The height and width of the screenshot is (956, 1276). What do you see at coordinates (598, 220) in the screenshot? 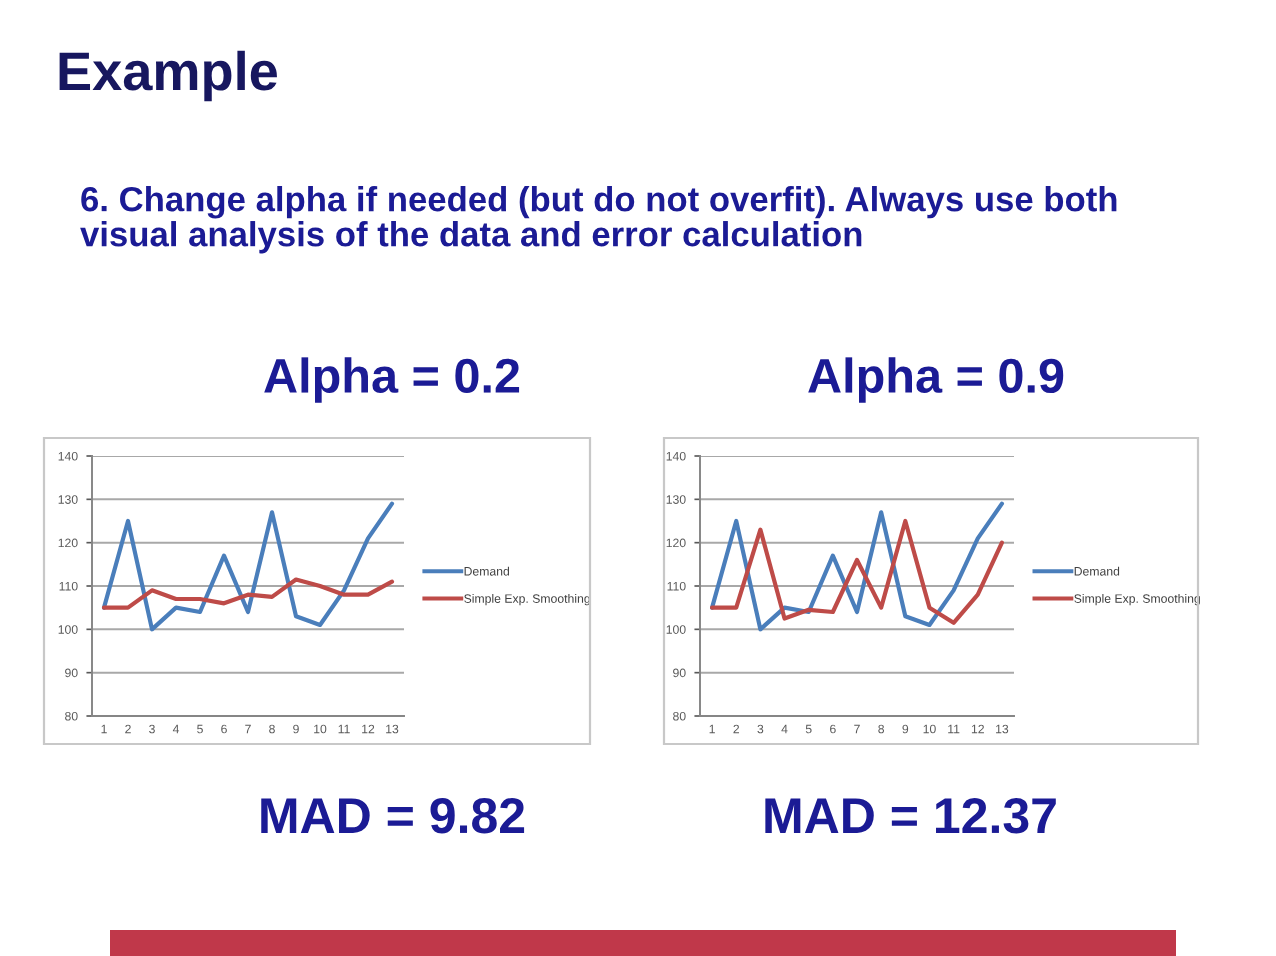
I see `text: 6. Change alpha if needed (but do not overfit). Always use both visual analysis of the data and error calculation` at bounding box center [598, 220].